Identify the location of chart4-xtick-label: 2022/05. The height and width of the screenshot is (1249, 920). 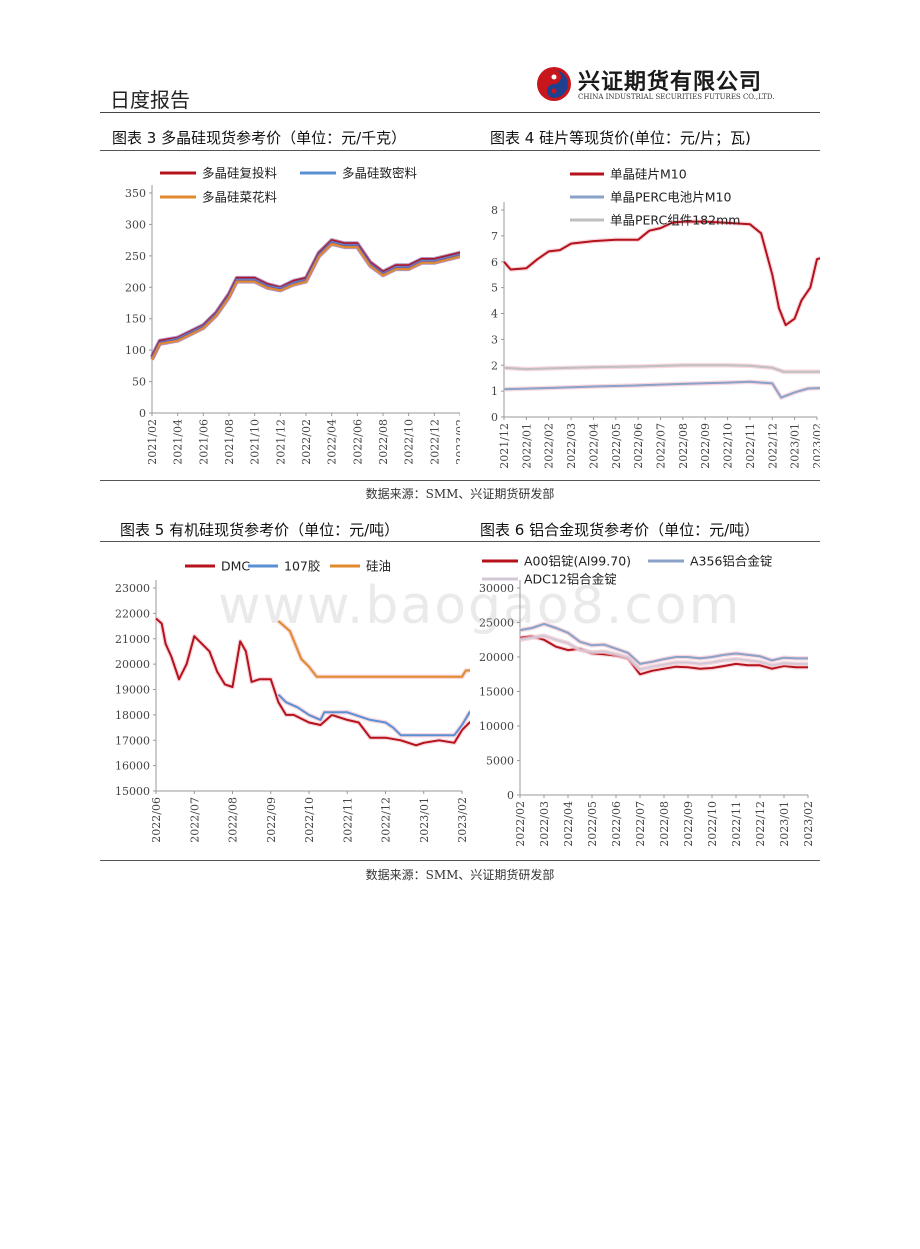
(616, 446).